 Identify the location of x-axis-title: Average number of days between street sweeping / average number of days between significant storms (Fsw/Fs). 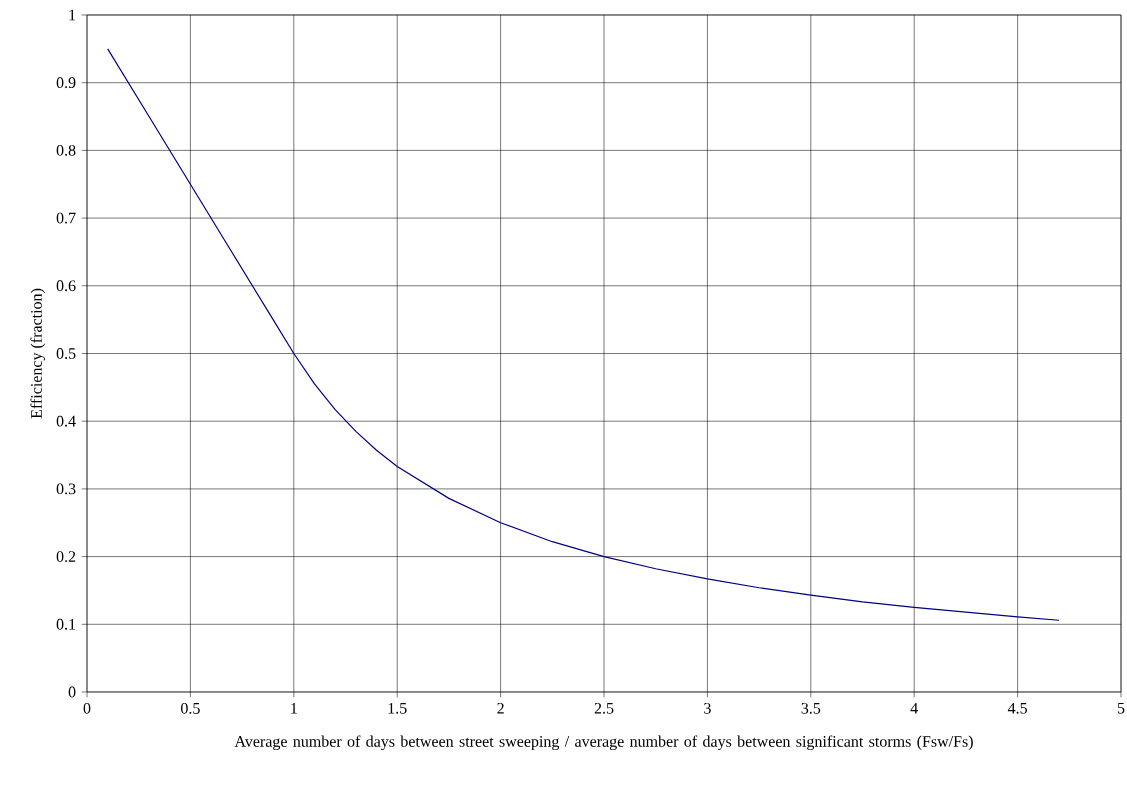
(603, 743).